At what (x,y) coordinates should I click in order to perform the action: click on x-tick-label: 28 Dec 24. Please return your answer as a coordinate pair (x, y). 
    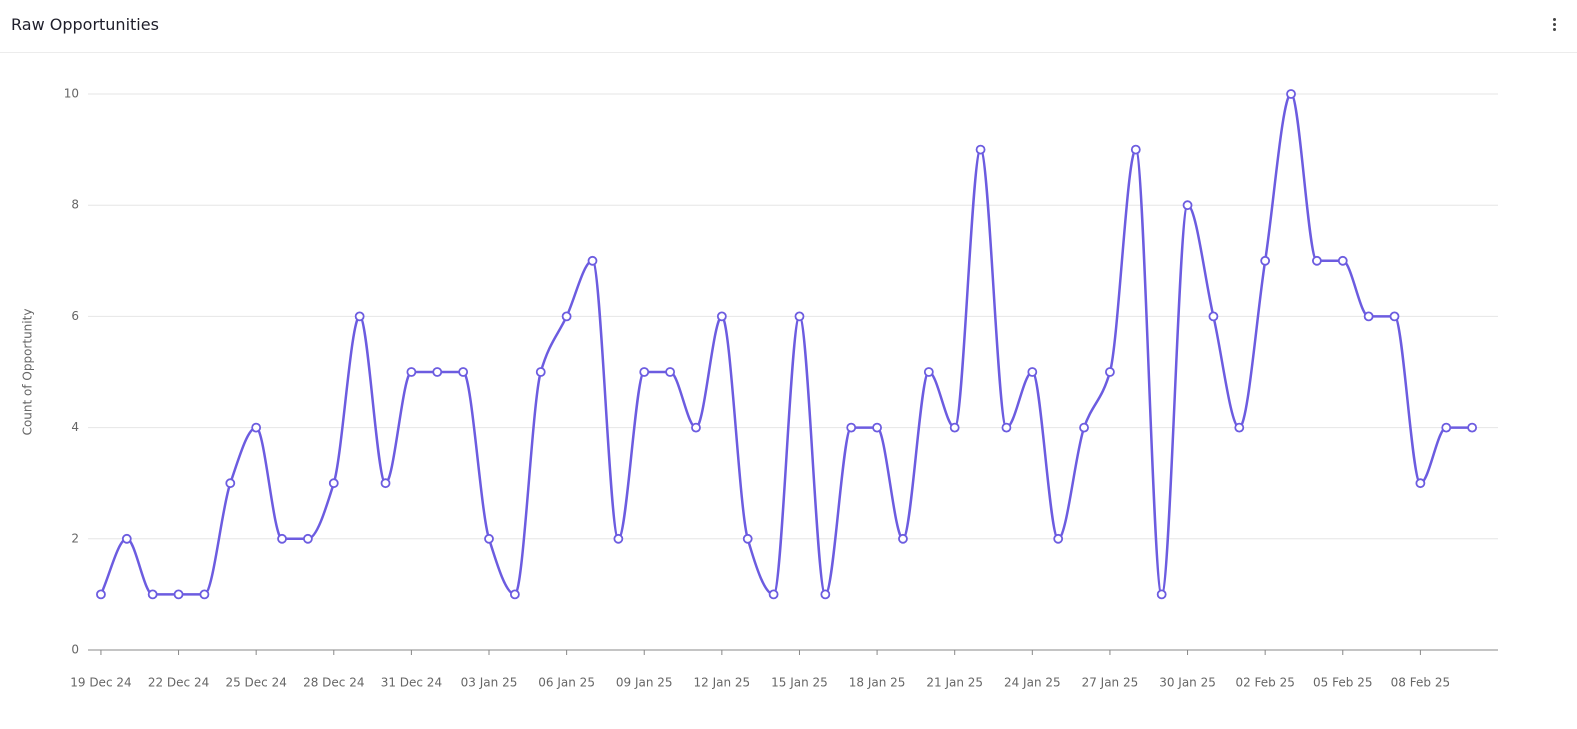
    Looking at the image, I should click on (333, 683).